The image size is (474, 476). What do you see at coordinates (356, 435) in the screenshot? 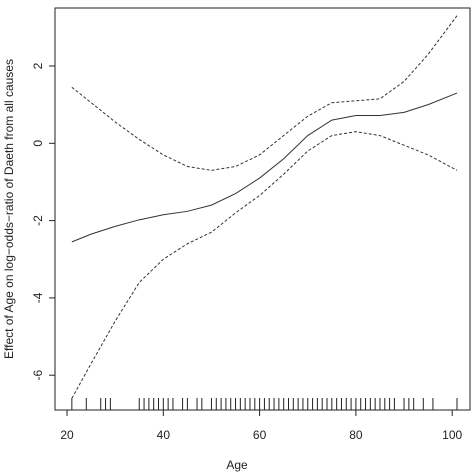
I see `x-tick-label: 80` at bounding box center [356, 435].